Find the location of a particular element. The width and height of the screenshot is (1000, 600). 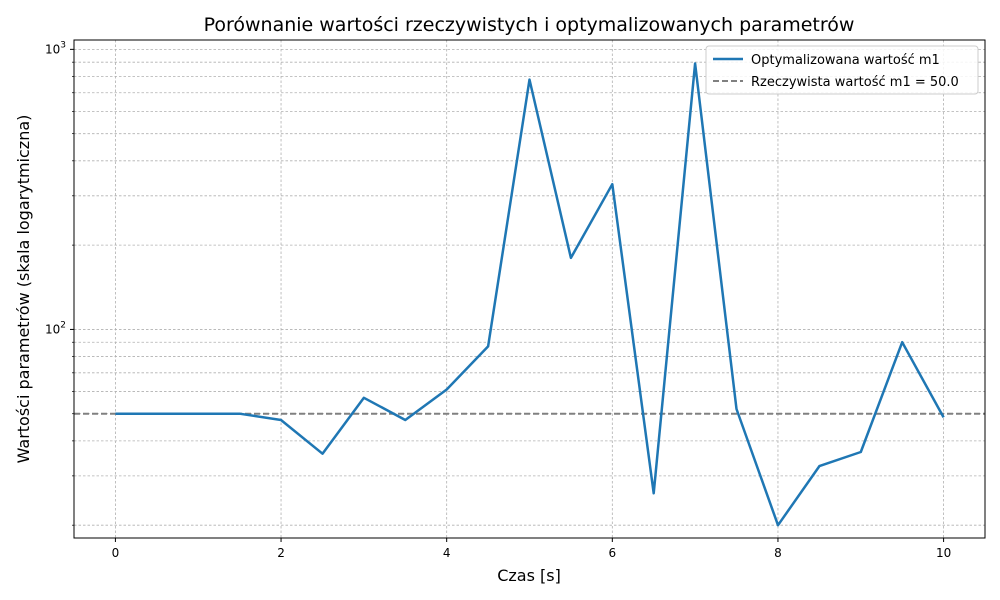

y-tick-exponent: 3 is located at coordinates (63, 45).